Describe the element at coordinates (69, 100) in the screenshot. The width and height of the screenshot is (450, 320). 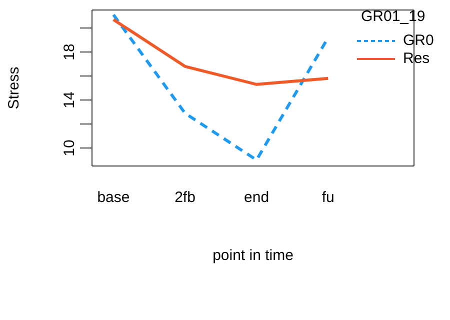
I see `y-tick-label: 14` at that location.